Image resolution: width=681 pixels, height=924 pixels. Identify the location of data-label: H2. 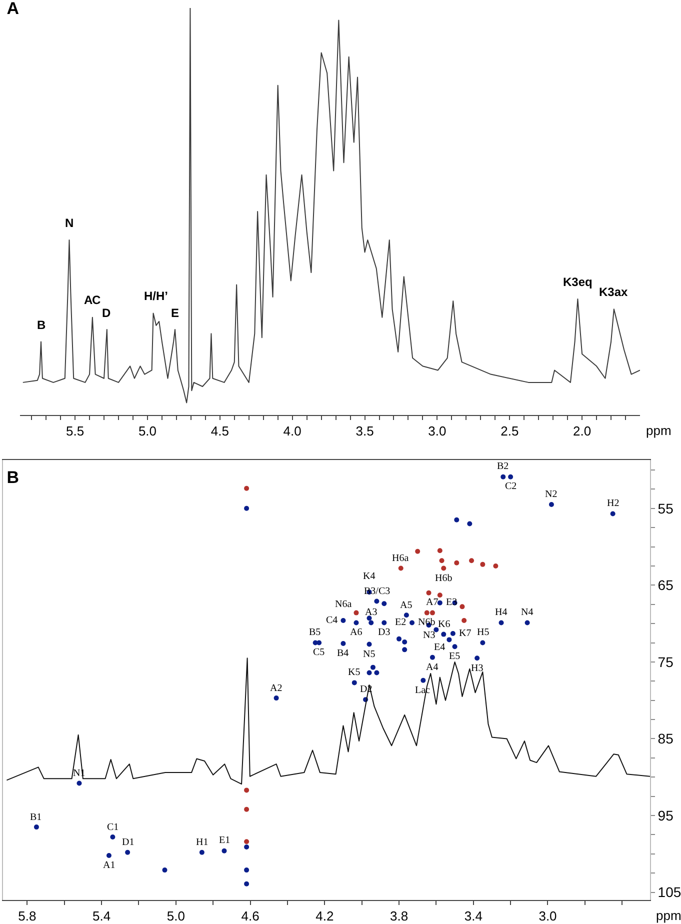
(613, 503).